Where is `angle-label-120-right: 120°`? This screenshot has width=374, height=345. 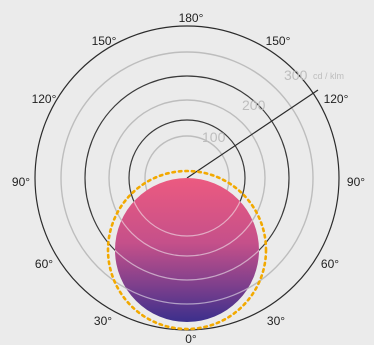 angle-label-120-right: 120° is located at coordinates (336, 99).